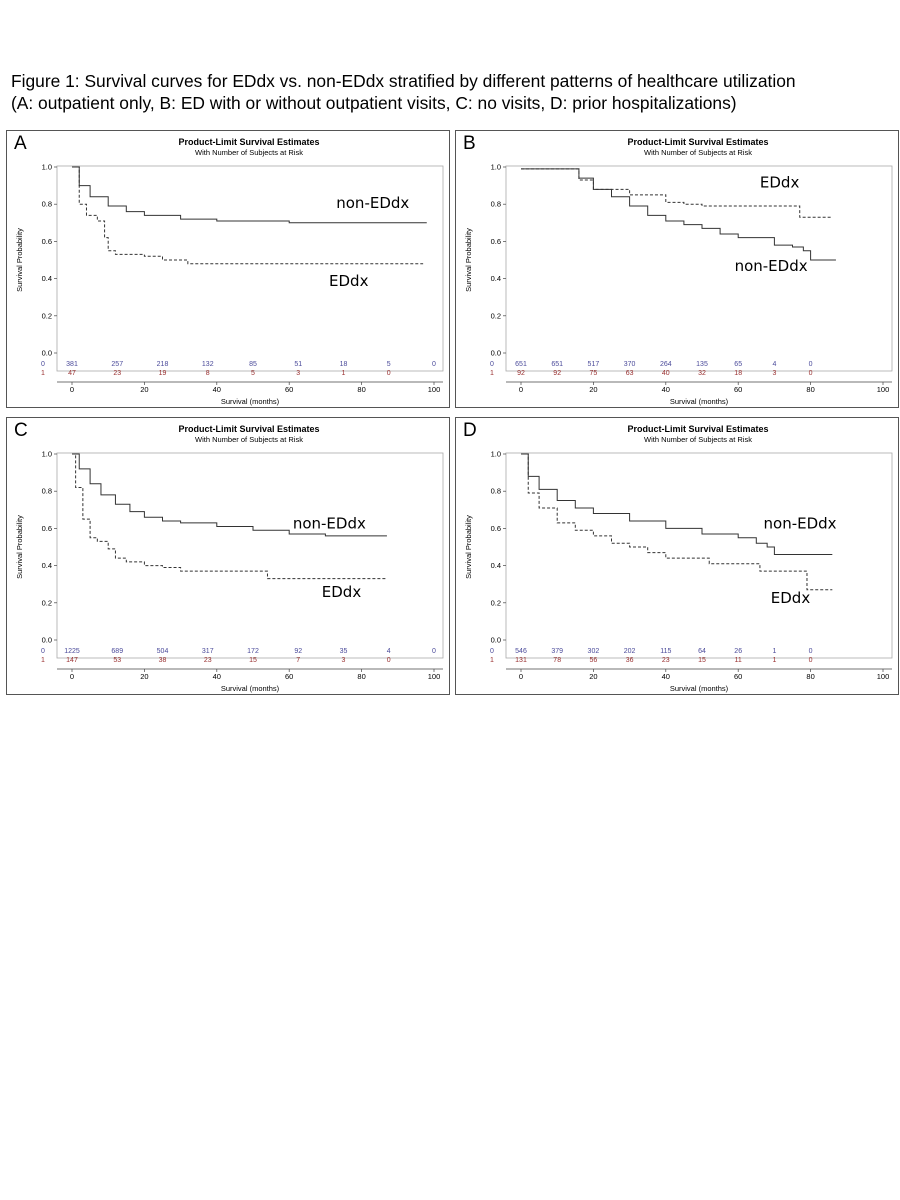  Describe the element at coordinates (630, 364) in the screenshot. I see `at-risk-count: 370` at that location.